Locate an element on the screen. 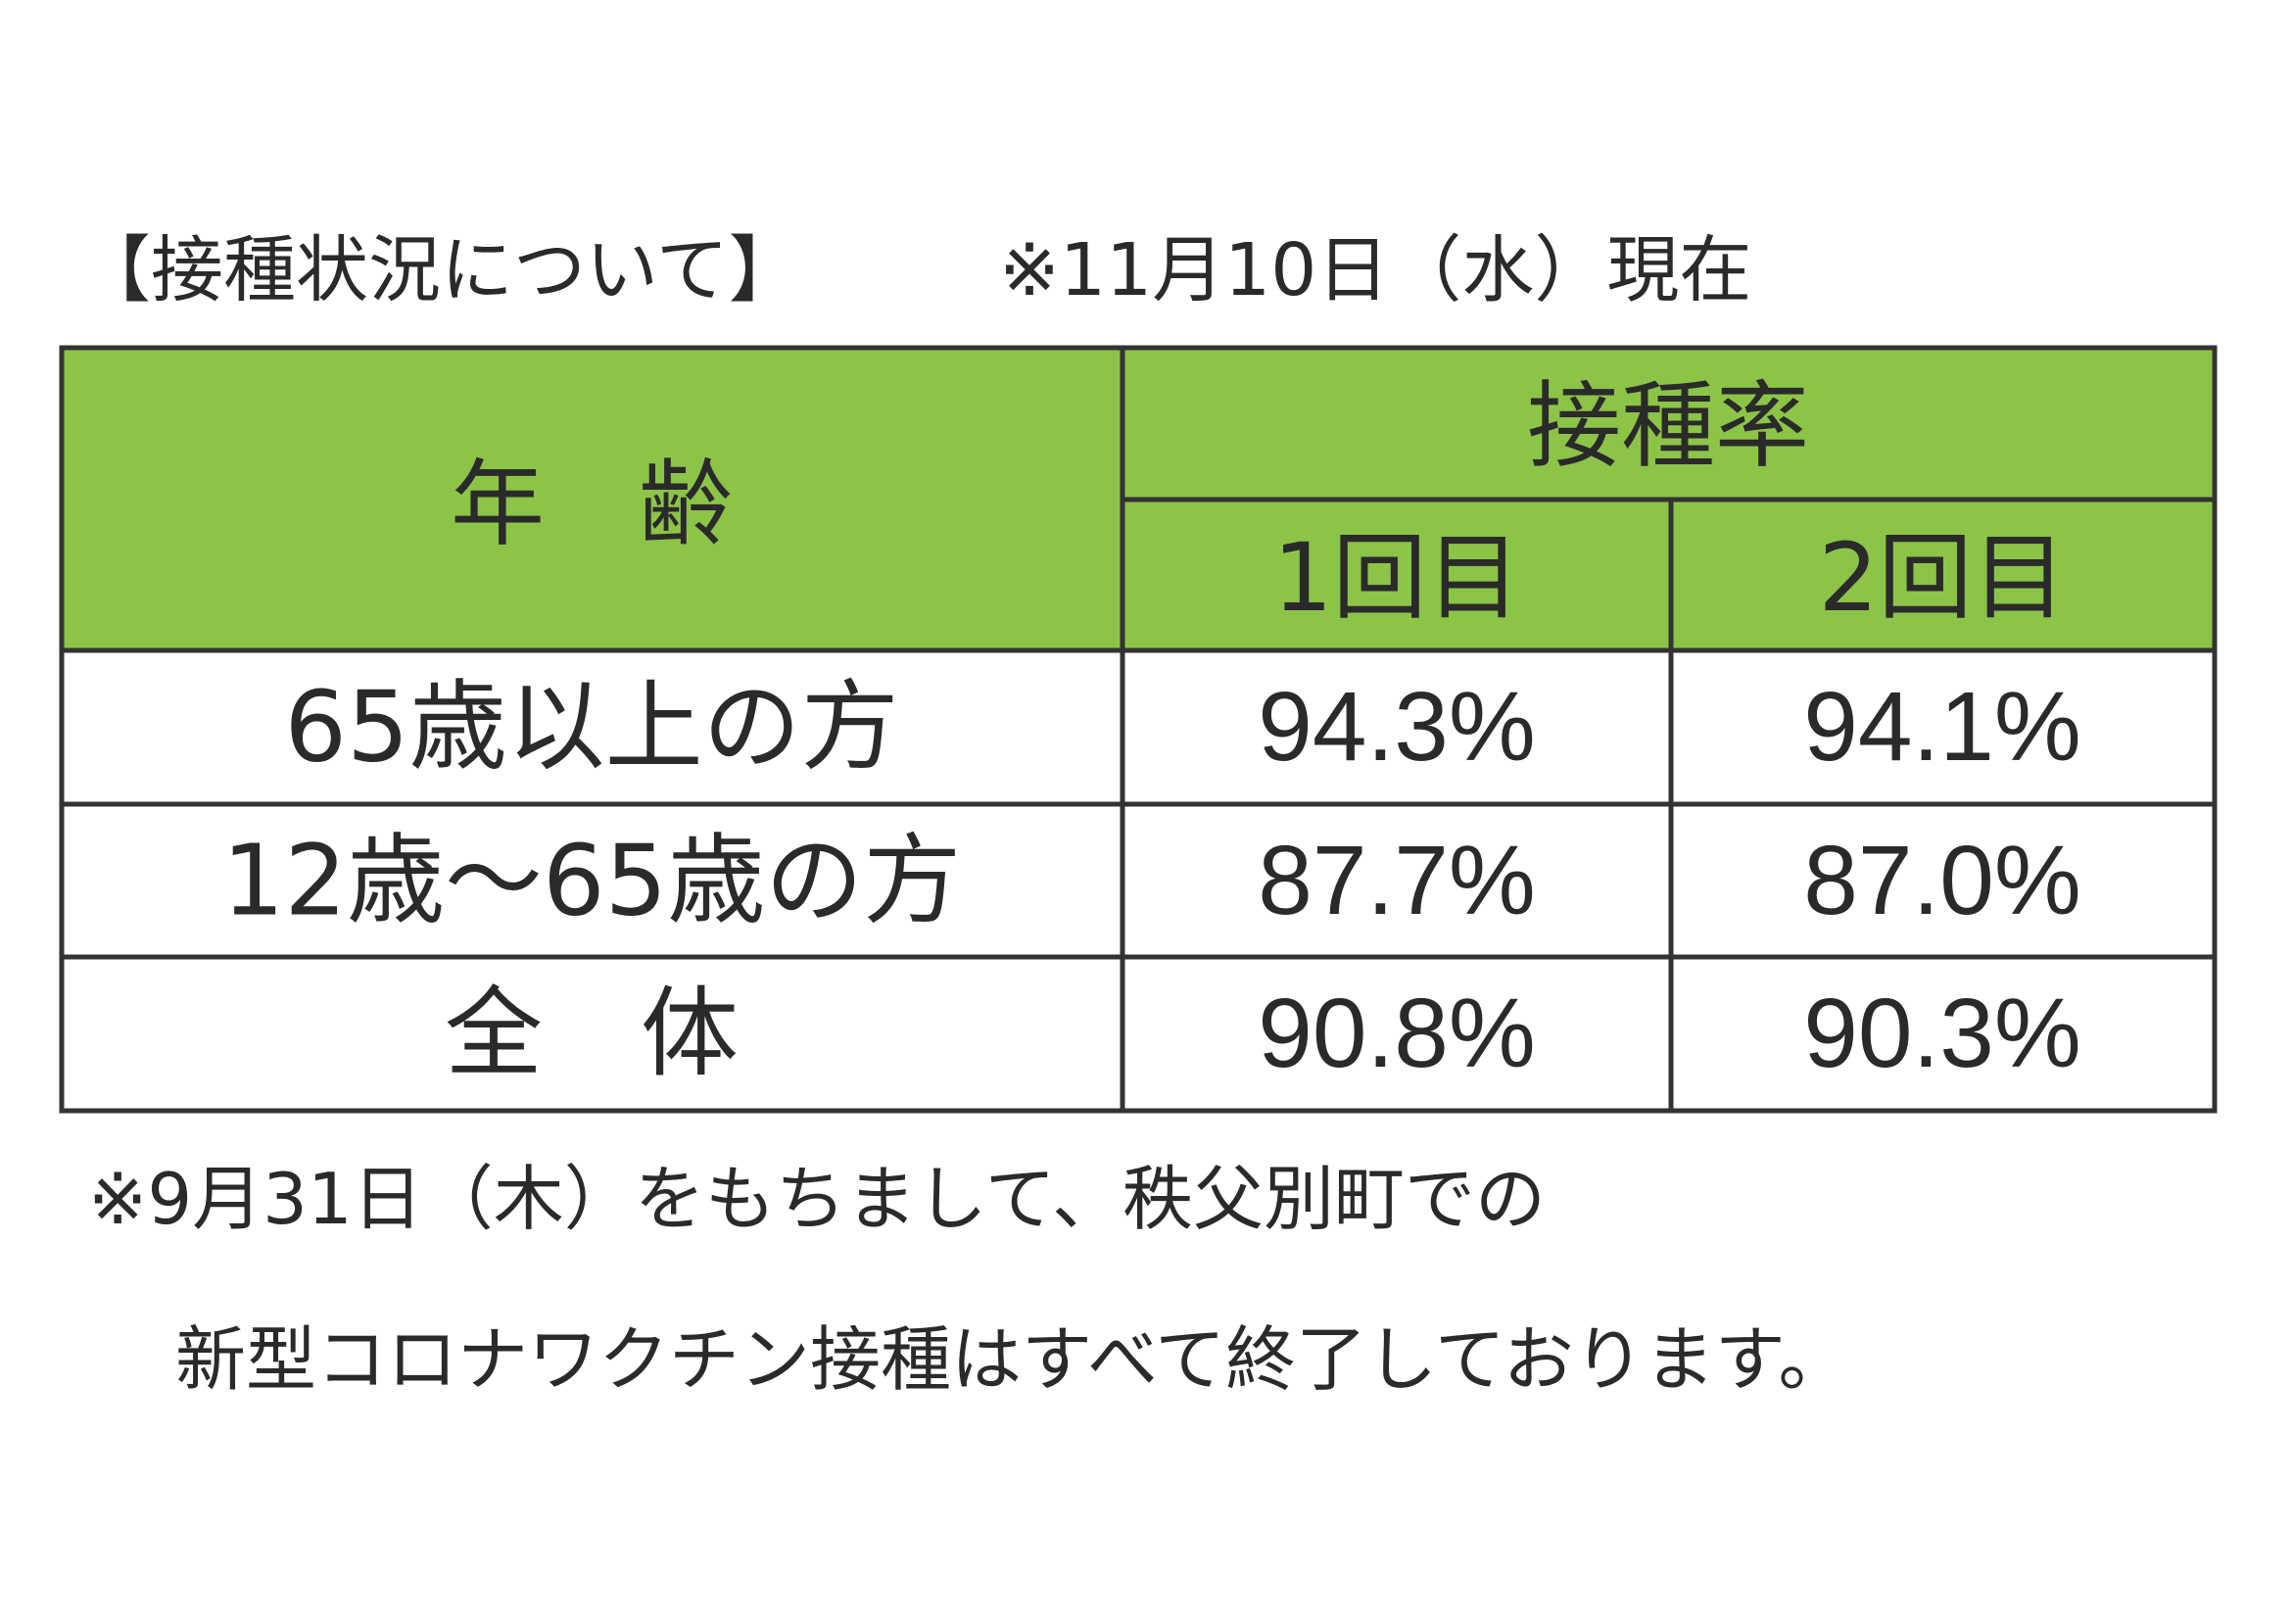 The height and width of the screenshot is (1624, 2292). header-second: 2回目 is located at coordinates (1942, 578).